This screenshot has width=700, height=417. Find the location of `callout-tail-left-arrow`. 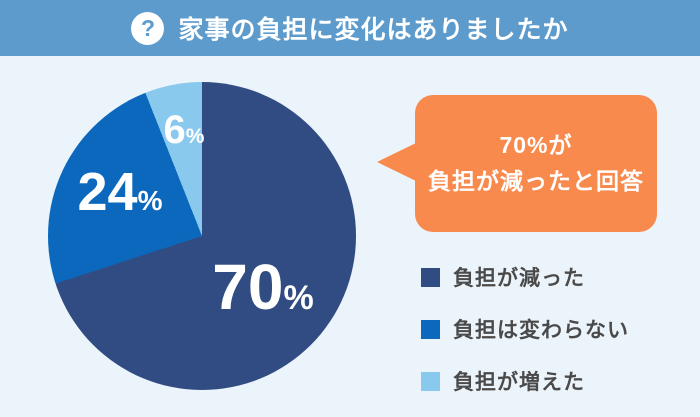

callout-tail-left-arrow is located at coordinates (396, 162).